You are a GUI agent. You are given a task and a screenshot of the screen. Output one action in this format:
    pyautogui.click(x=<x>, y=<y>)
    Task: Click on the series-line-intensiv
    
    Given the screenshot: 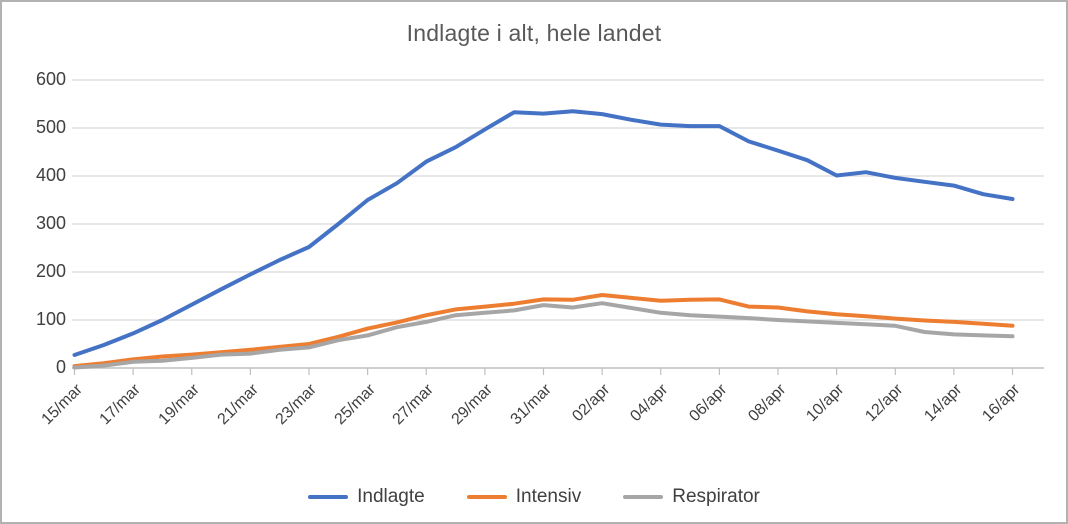 What is the action you would take?
    pyautogui.click(x=543, y=331)
    